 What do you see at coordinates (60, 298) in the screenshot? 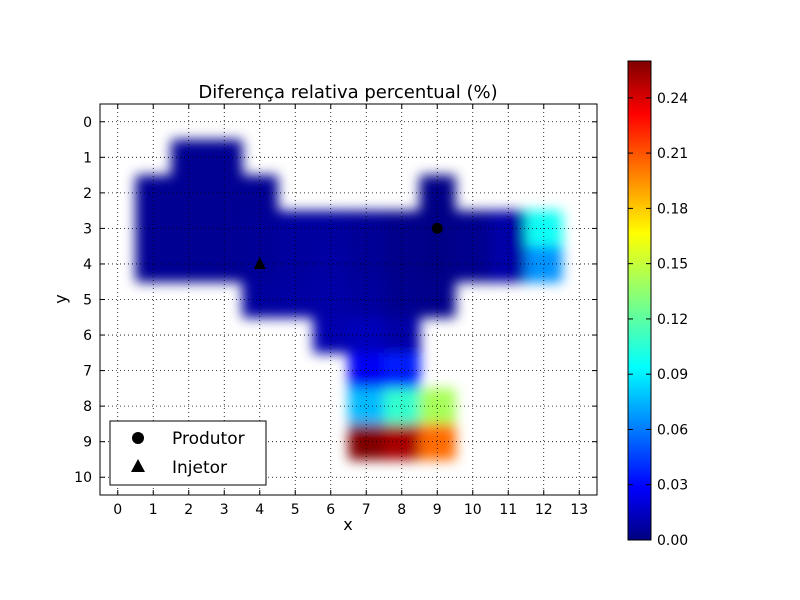
I see `y-axis-label: y` at bounding box center [60, 298].